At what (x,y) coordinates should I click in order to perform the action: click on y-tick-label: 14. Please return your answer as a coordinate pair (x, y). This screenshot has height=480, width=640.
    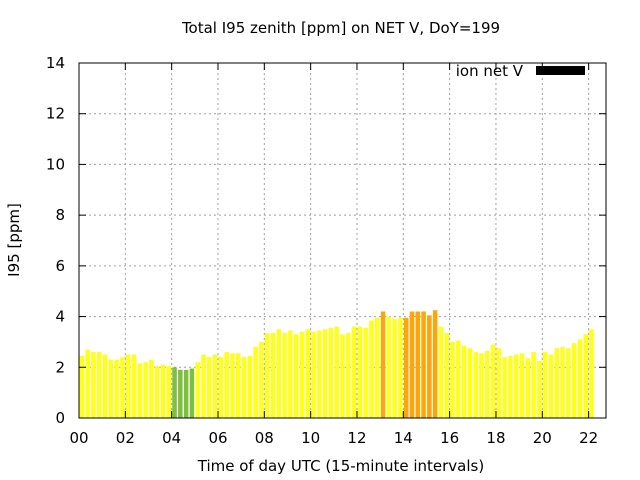
    Looking at the image, I should click on (55, 63).